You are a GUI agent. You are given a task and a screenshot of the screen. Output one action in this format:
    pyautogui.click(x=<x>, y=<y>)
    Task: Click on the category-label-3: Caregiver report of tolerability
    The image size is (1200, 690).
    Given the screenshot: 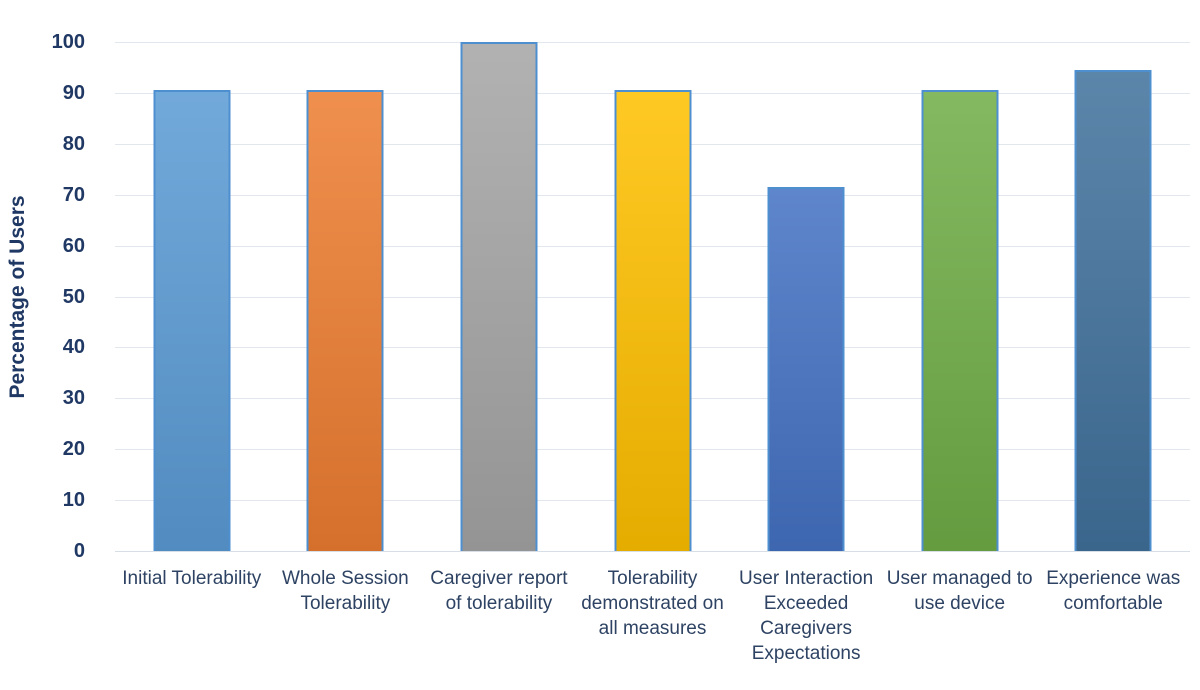 What is the action you would take?
    pyautogui.click(x=499, y=591)
    